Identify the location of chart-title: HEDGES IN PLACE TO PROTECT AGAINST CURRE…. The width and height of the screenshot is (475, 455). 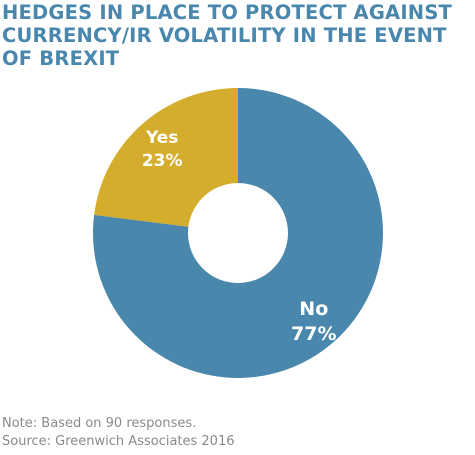
(227, 35).